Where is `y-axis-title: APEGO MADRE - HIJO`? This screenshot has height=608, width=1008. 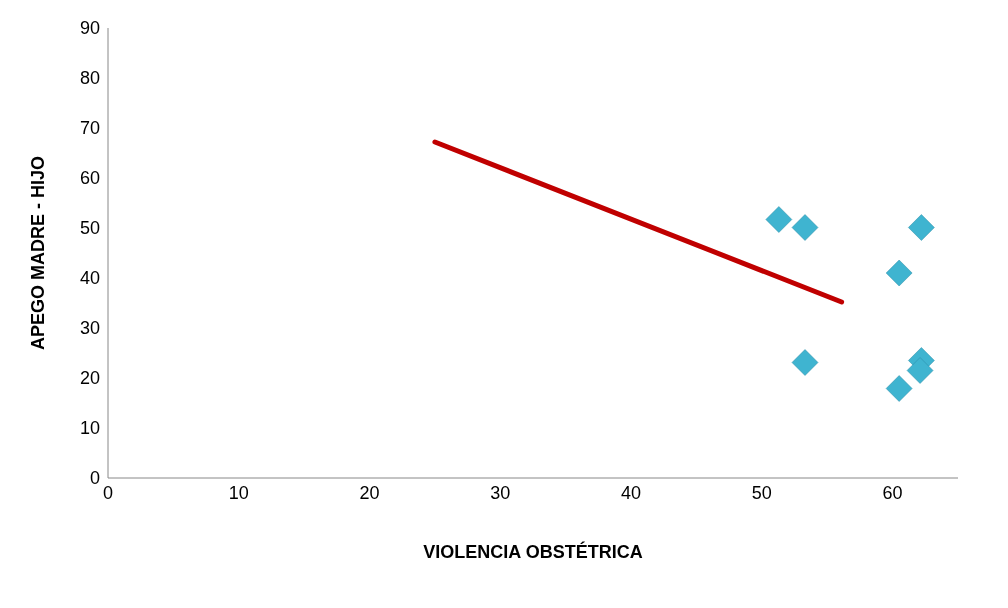
y-axis-title: APEGO MADRE - HIJO is located at coordinates (38, 253).